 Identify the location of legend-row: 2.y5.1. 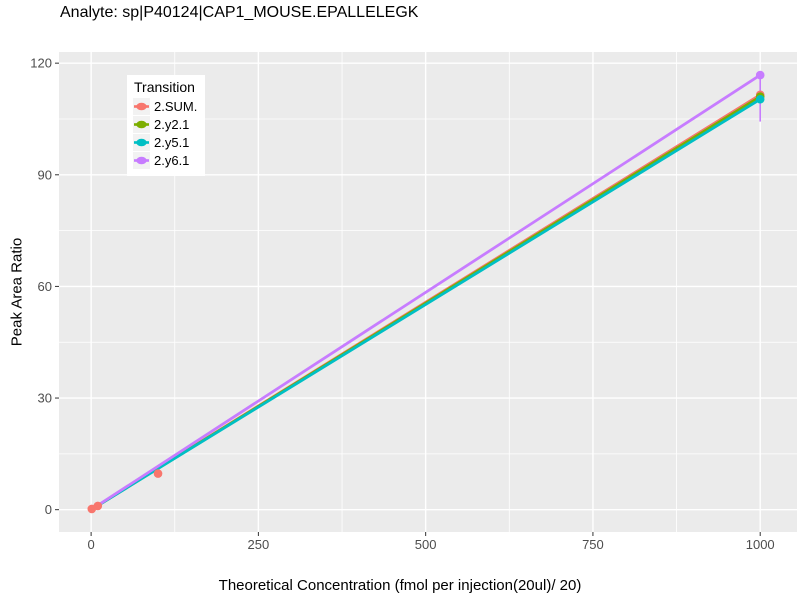
(165, 142).